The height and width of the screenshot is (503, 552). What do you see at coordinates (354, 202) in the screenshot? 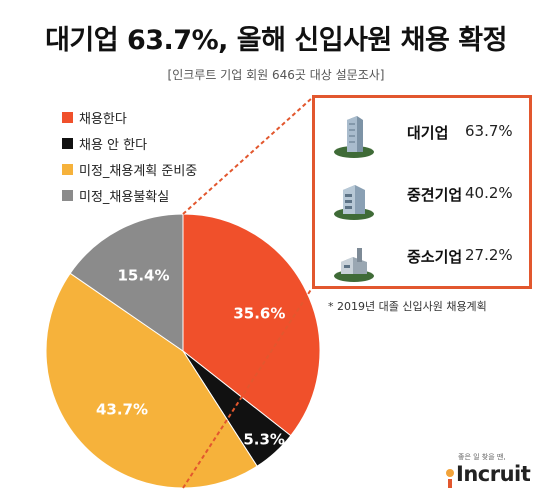
I see `office-building-icon` at bounding box center [354, 202].